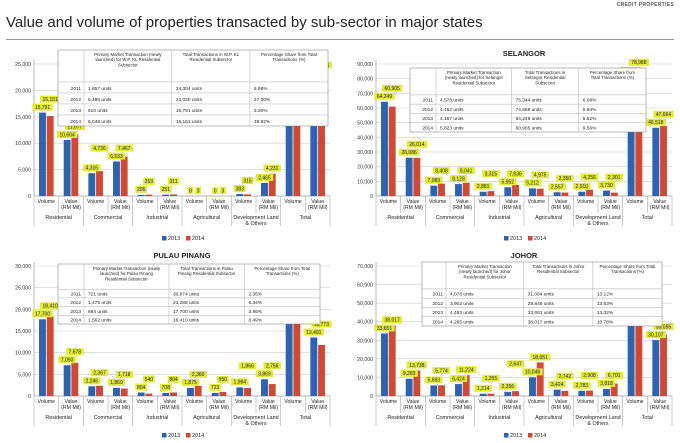 Image resolution: width=680 pixels, height=443 pixels. What do you see at coordinates (240, 383) in the screenshot?
I see `data-label-2013: 1,984` at bounding box center [240, 383].